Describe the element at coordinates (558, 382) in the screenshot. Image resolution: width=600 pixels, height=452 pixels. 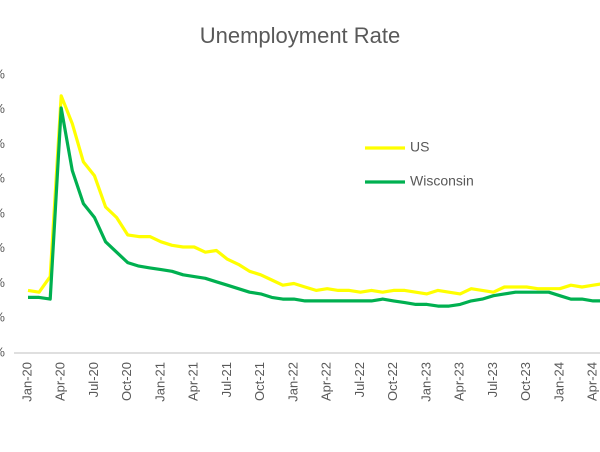
I see `x-tick-label: Jan-24` at that location.